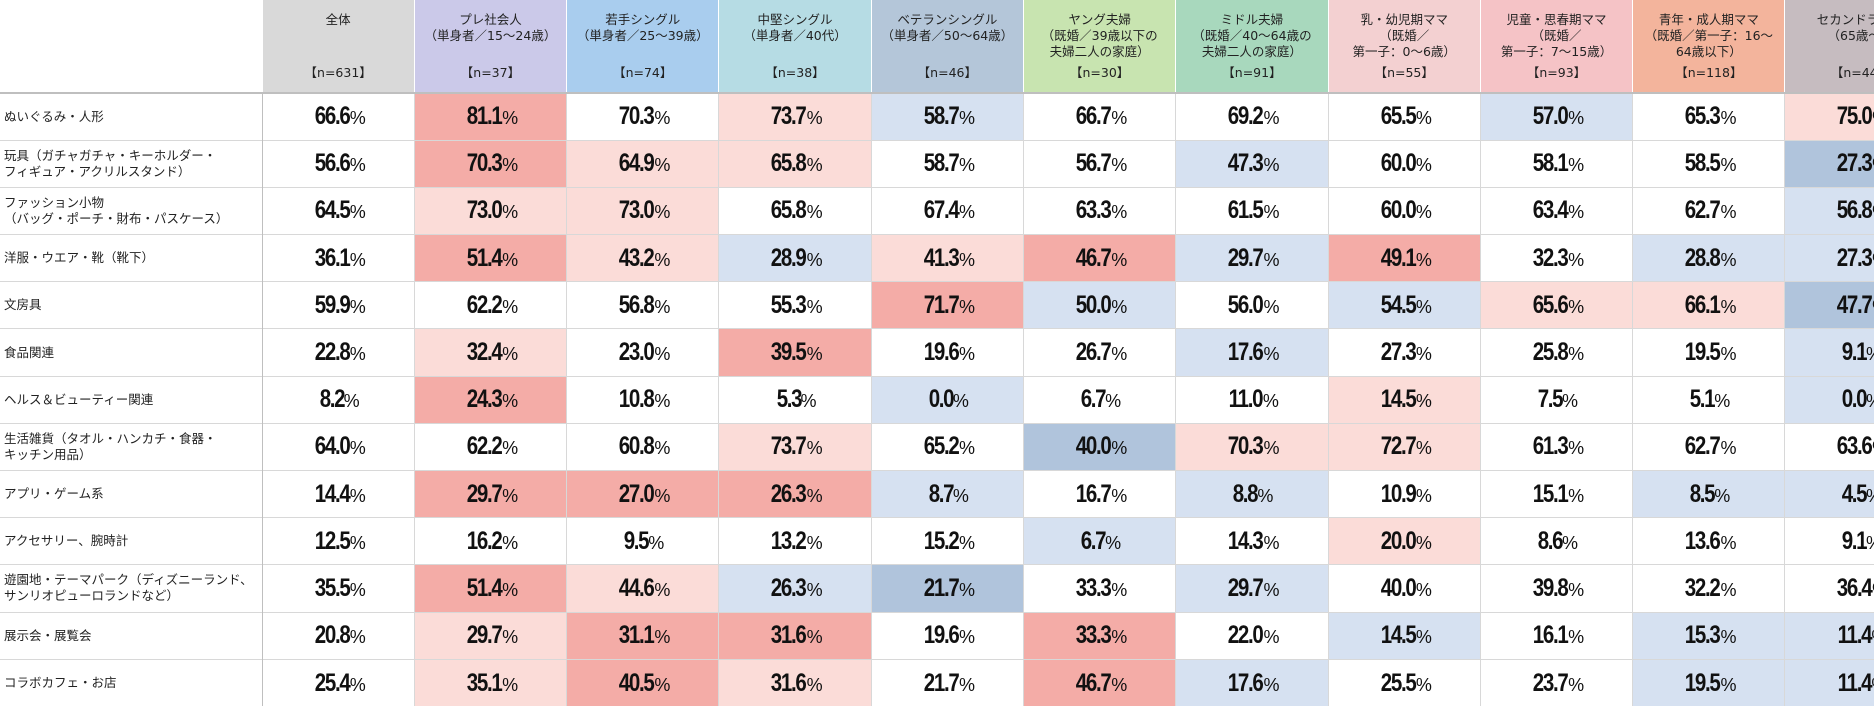  I want to click on value-number: 8.5, so click(1703, 493).